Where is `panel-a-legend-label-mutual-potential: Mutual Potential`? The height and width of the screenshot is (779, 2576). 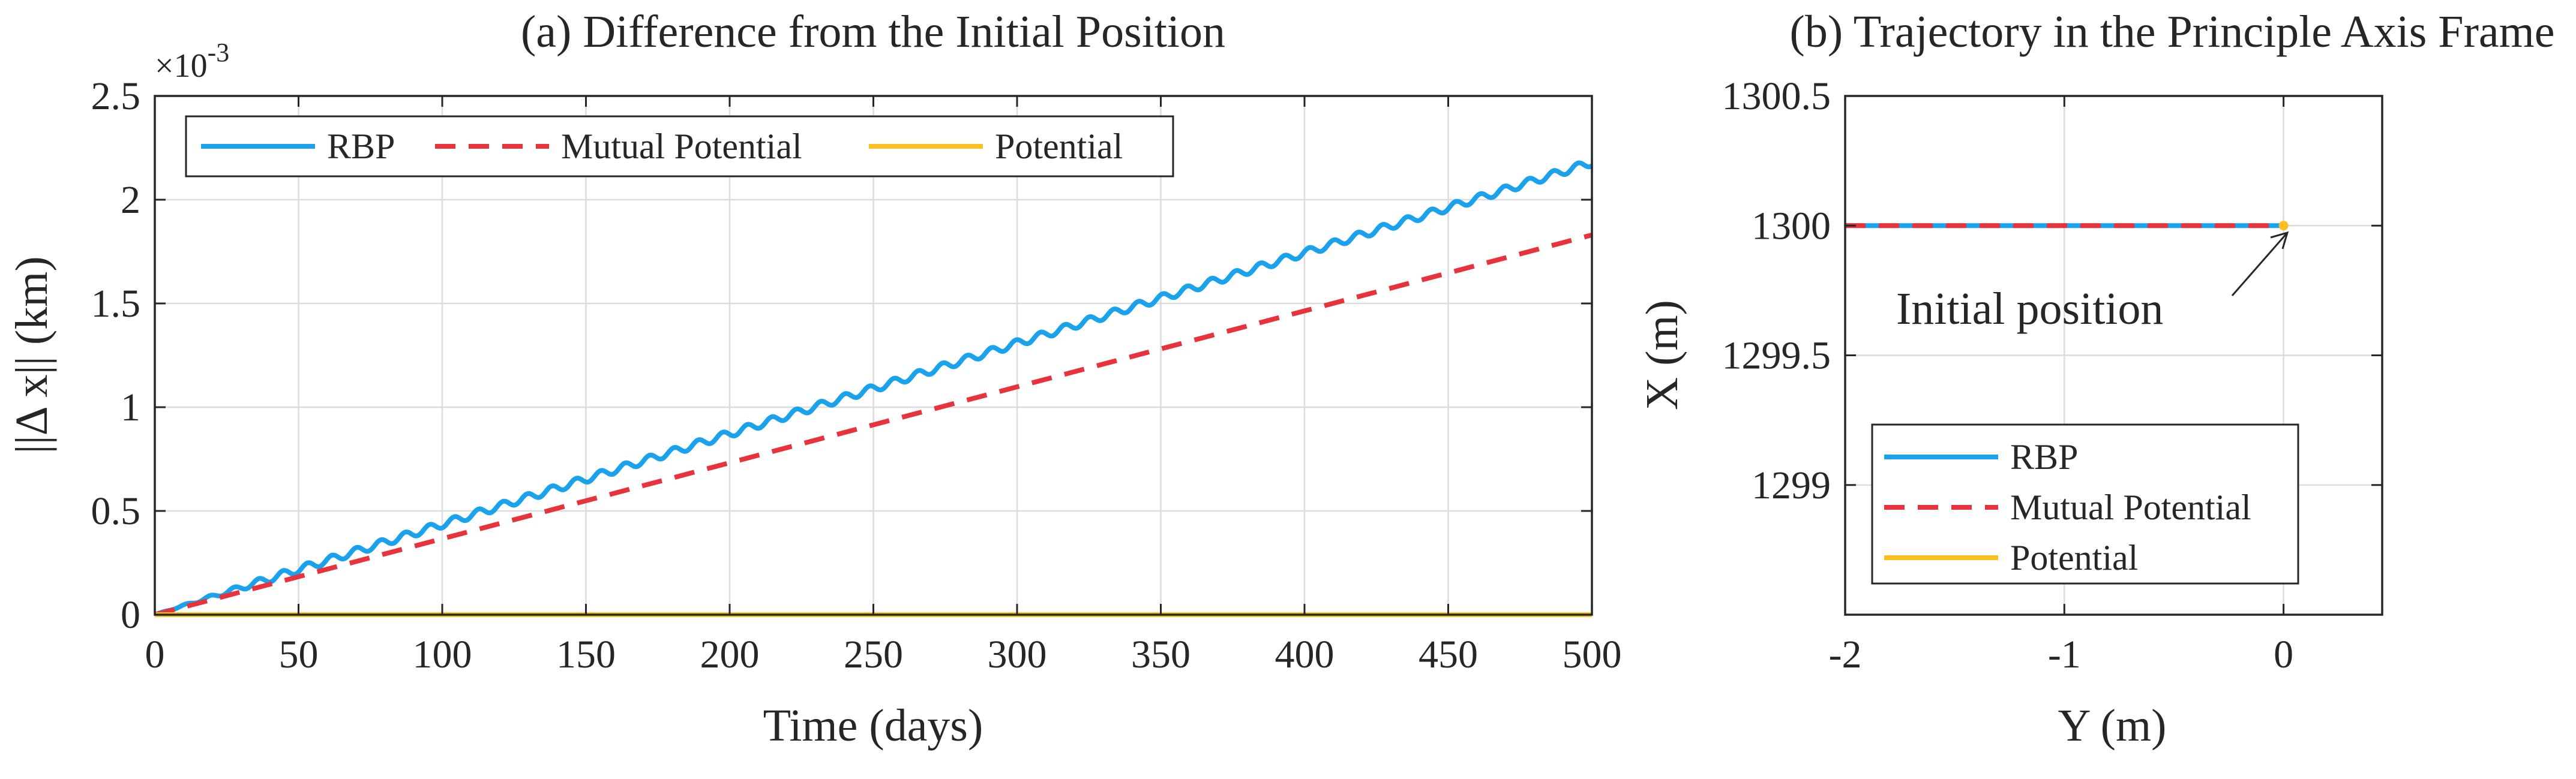 panel-a-legend-label-mutual-potential: Mutual Potential is located at coordinates (681, 146).